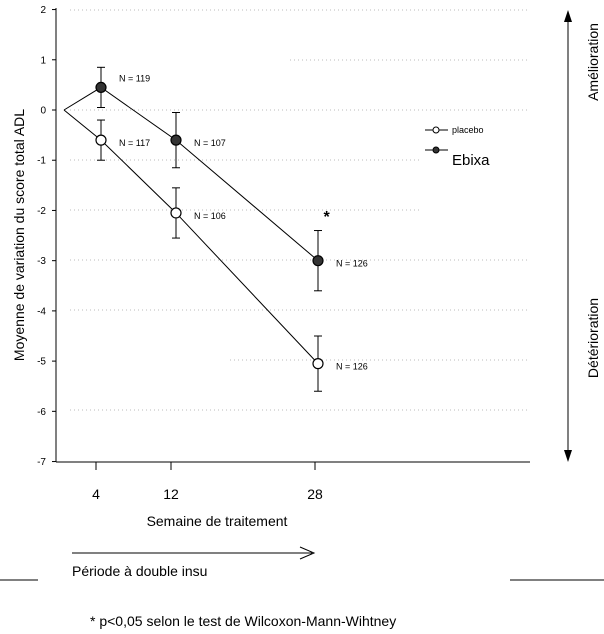 The width and height of the screenshot is (604, 634). Describe the element at coordinates (96, 494) in the screenshot. I see `x-tick-label: 4` at that location.